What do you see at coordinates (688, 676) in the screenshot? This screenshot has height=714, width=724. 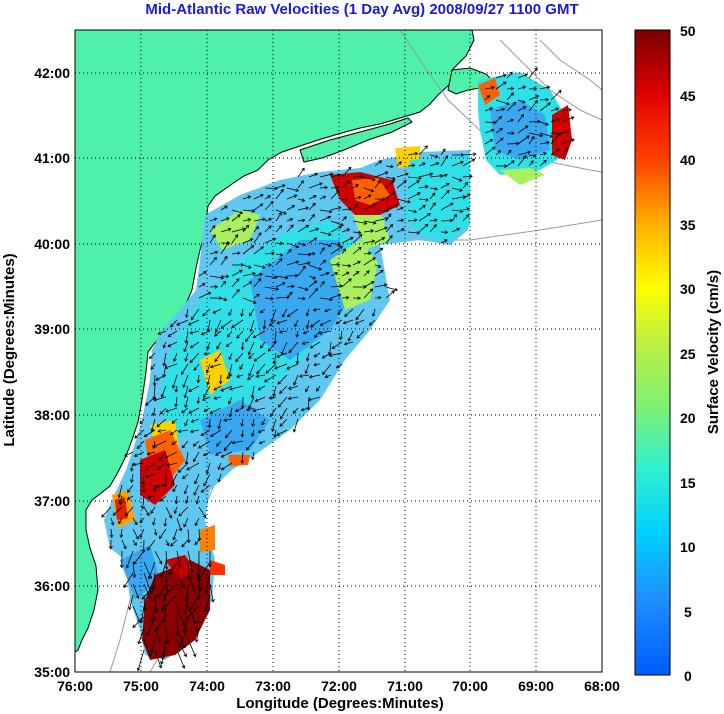 I see `colorbar-tick-label: 0` at bounding box center [688, 676].